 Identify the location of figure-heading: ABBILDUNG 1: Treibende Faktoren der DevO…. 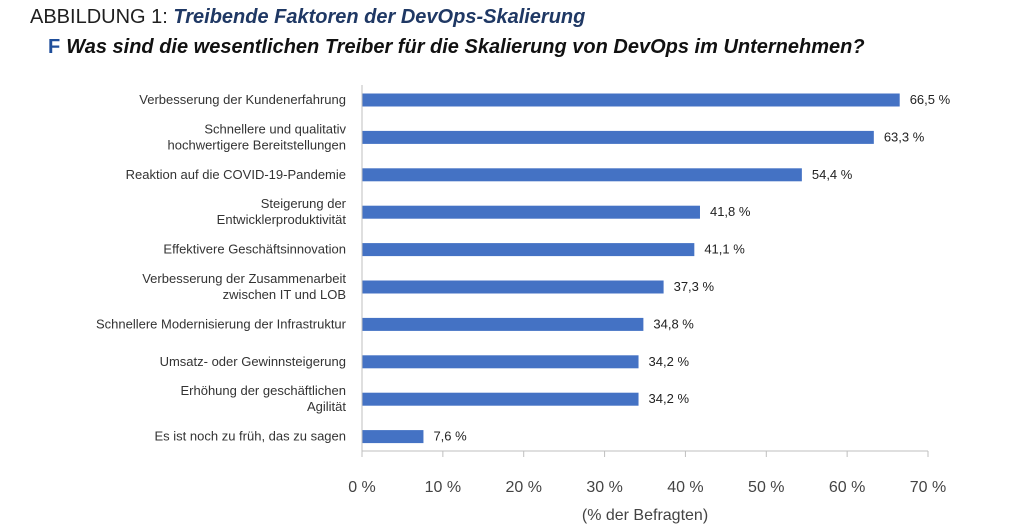
(307, 17).